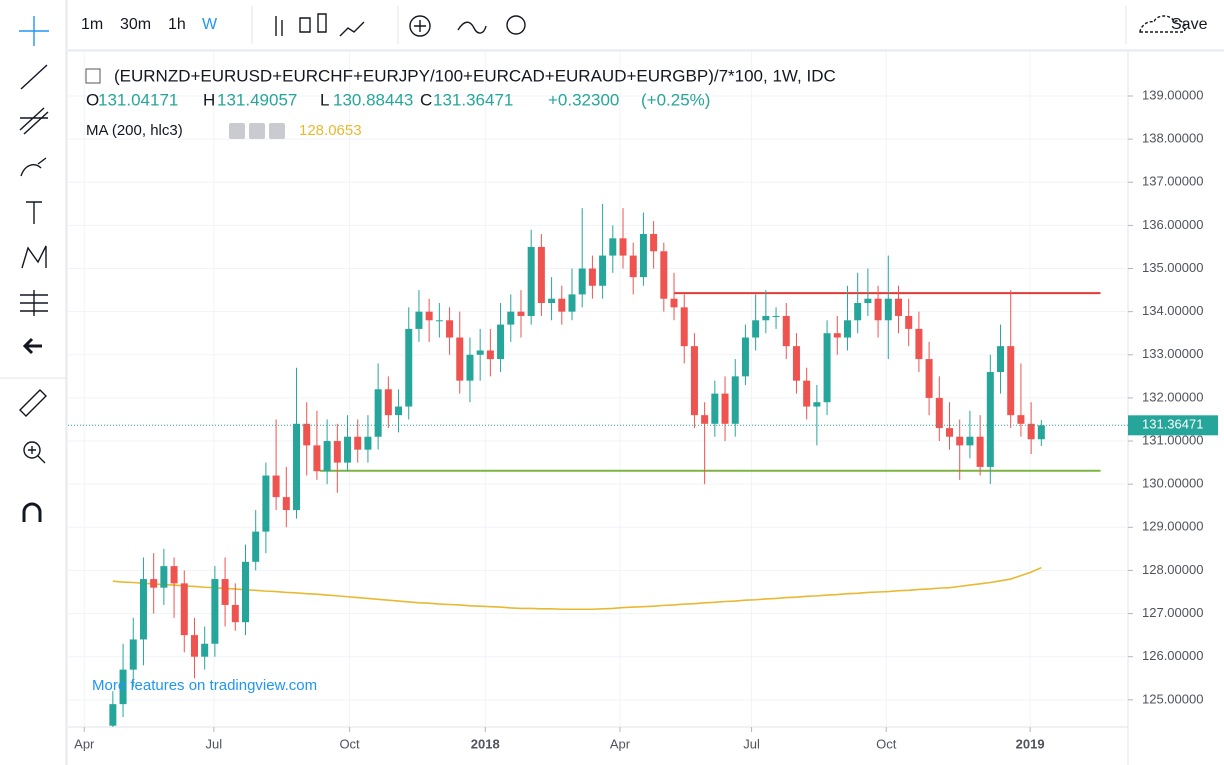 The height and width of the screenshot is (765, 1224). I want to click on top-toolbar, so click(646, 25).